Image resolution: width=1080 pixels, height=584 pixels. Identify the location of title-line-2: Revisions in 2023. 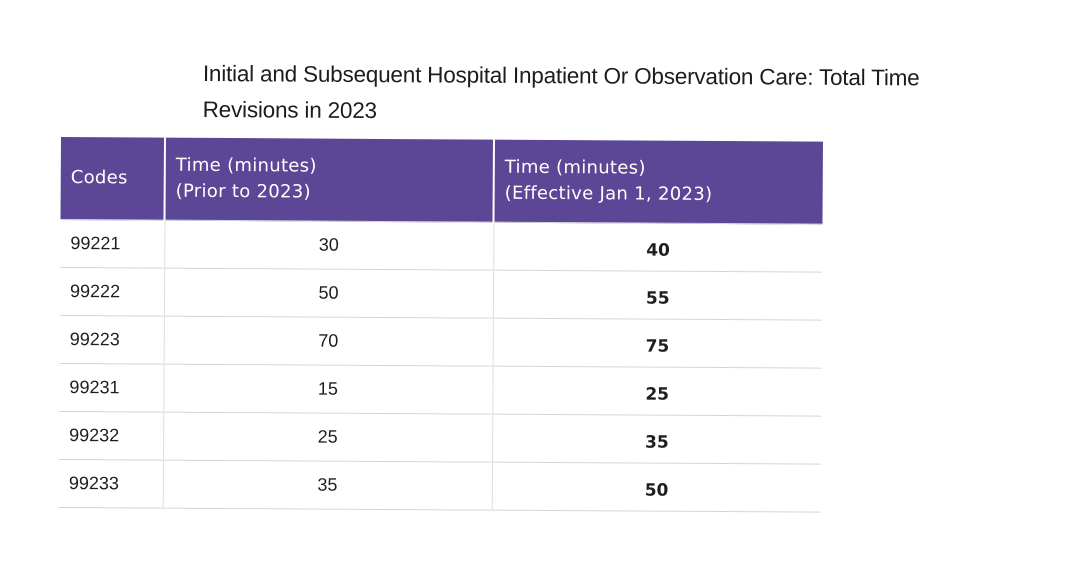
(289, 110).